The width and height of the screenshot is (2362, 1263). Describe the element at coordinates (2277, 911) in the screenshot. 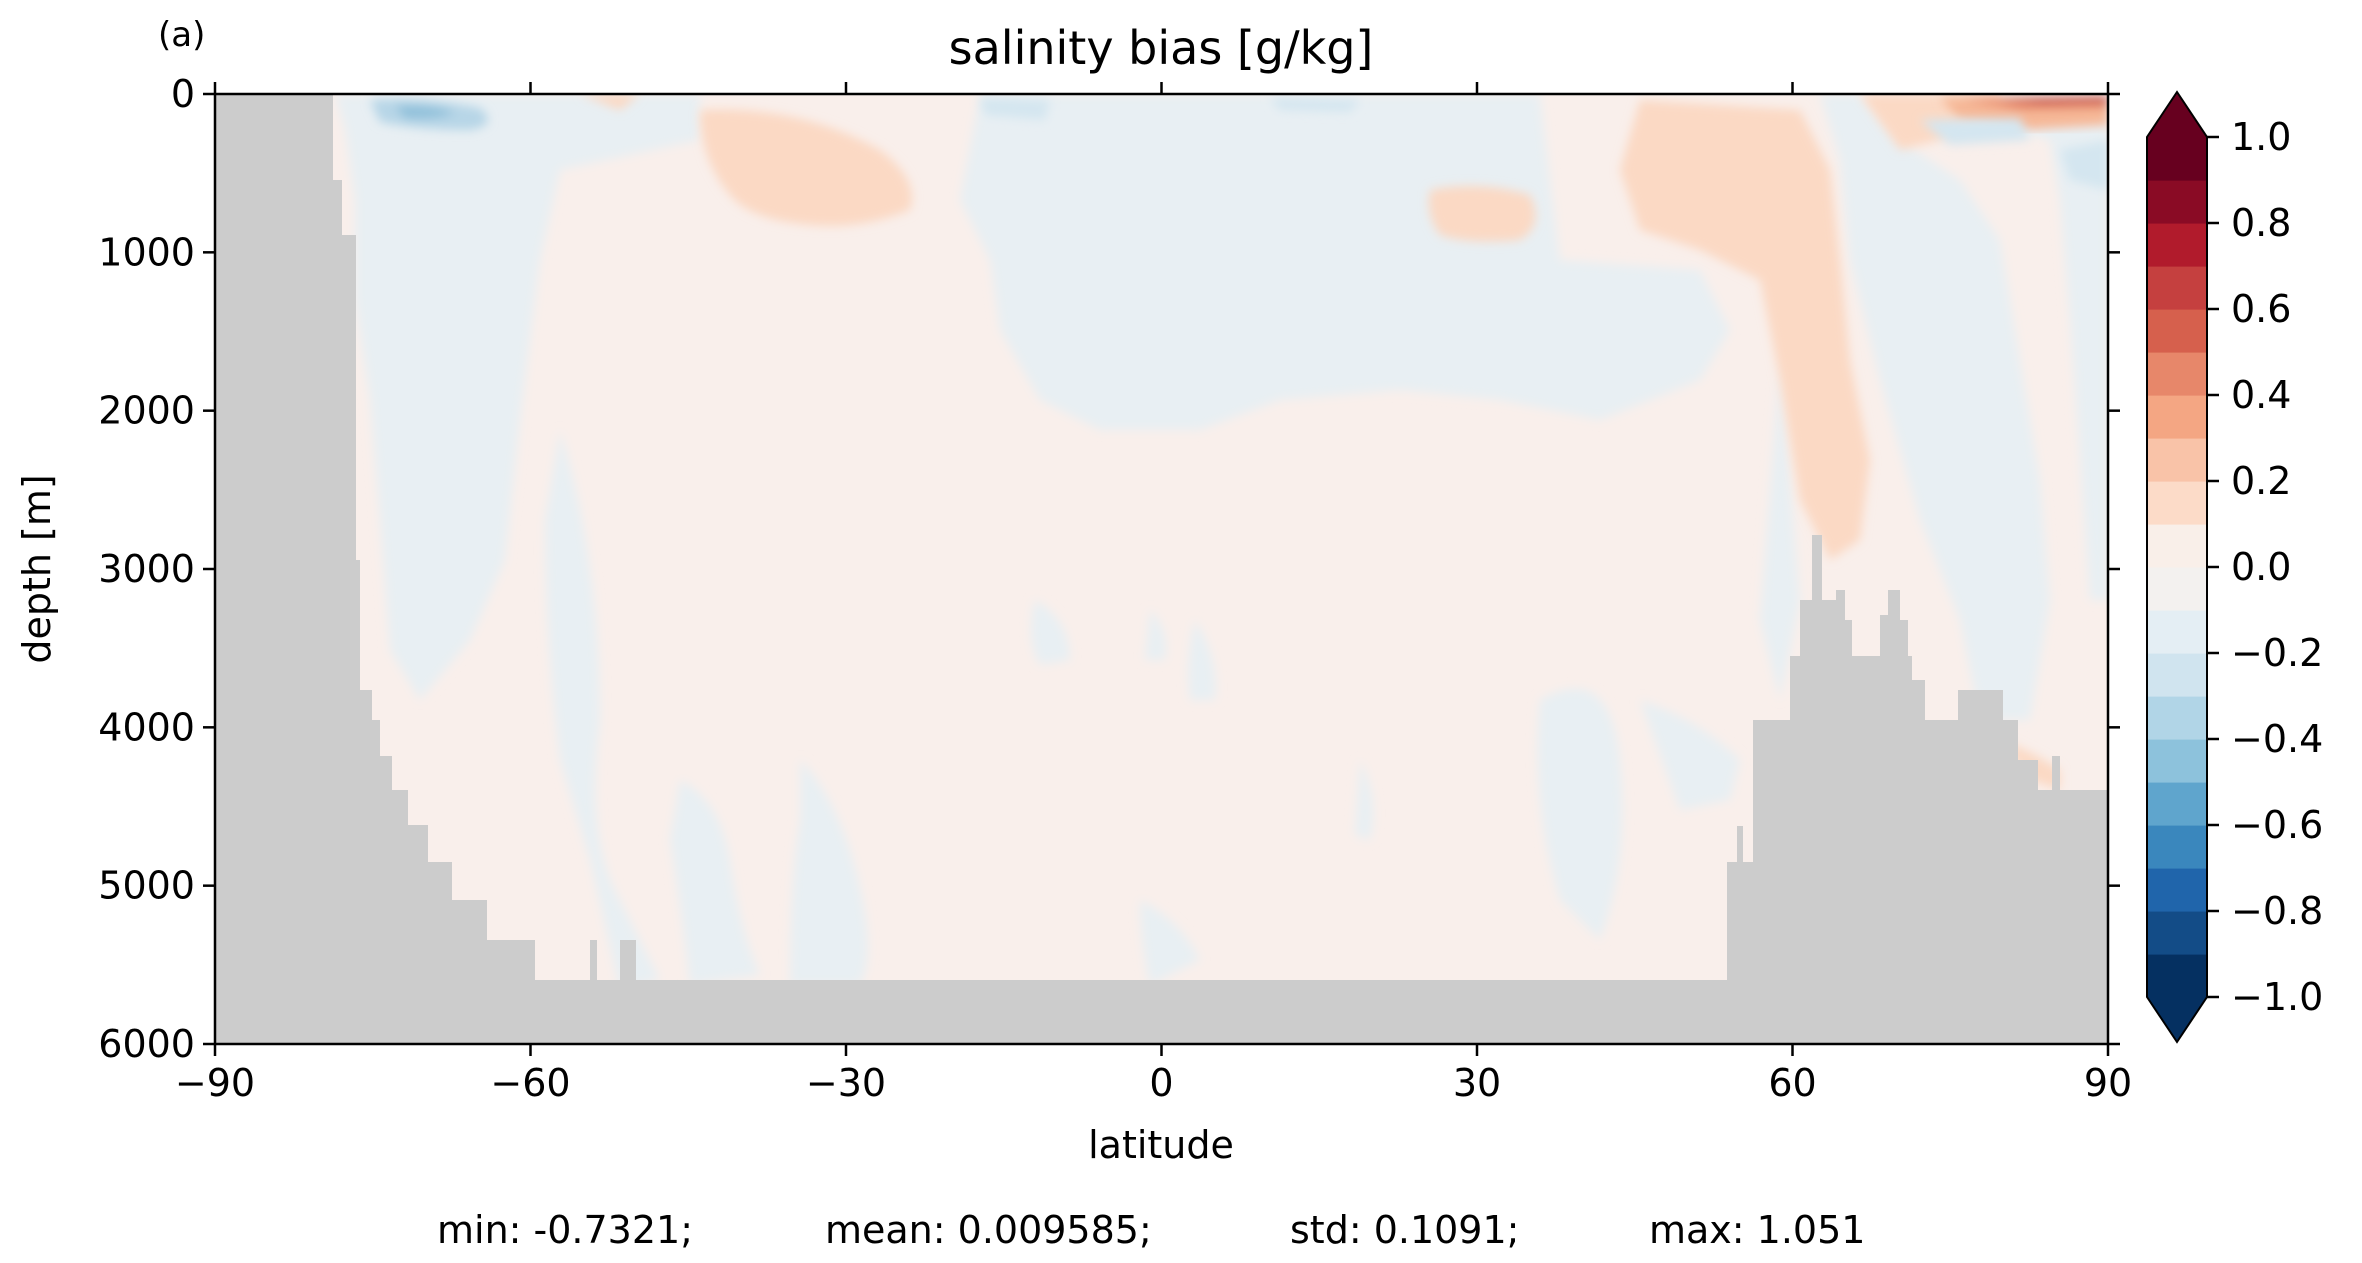

I see `colorbar-tick-label: −0.8` at that location.